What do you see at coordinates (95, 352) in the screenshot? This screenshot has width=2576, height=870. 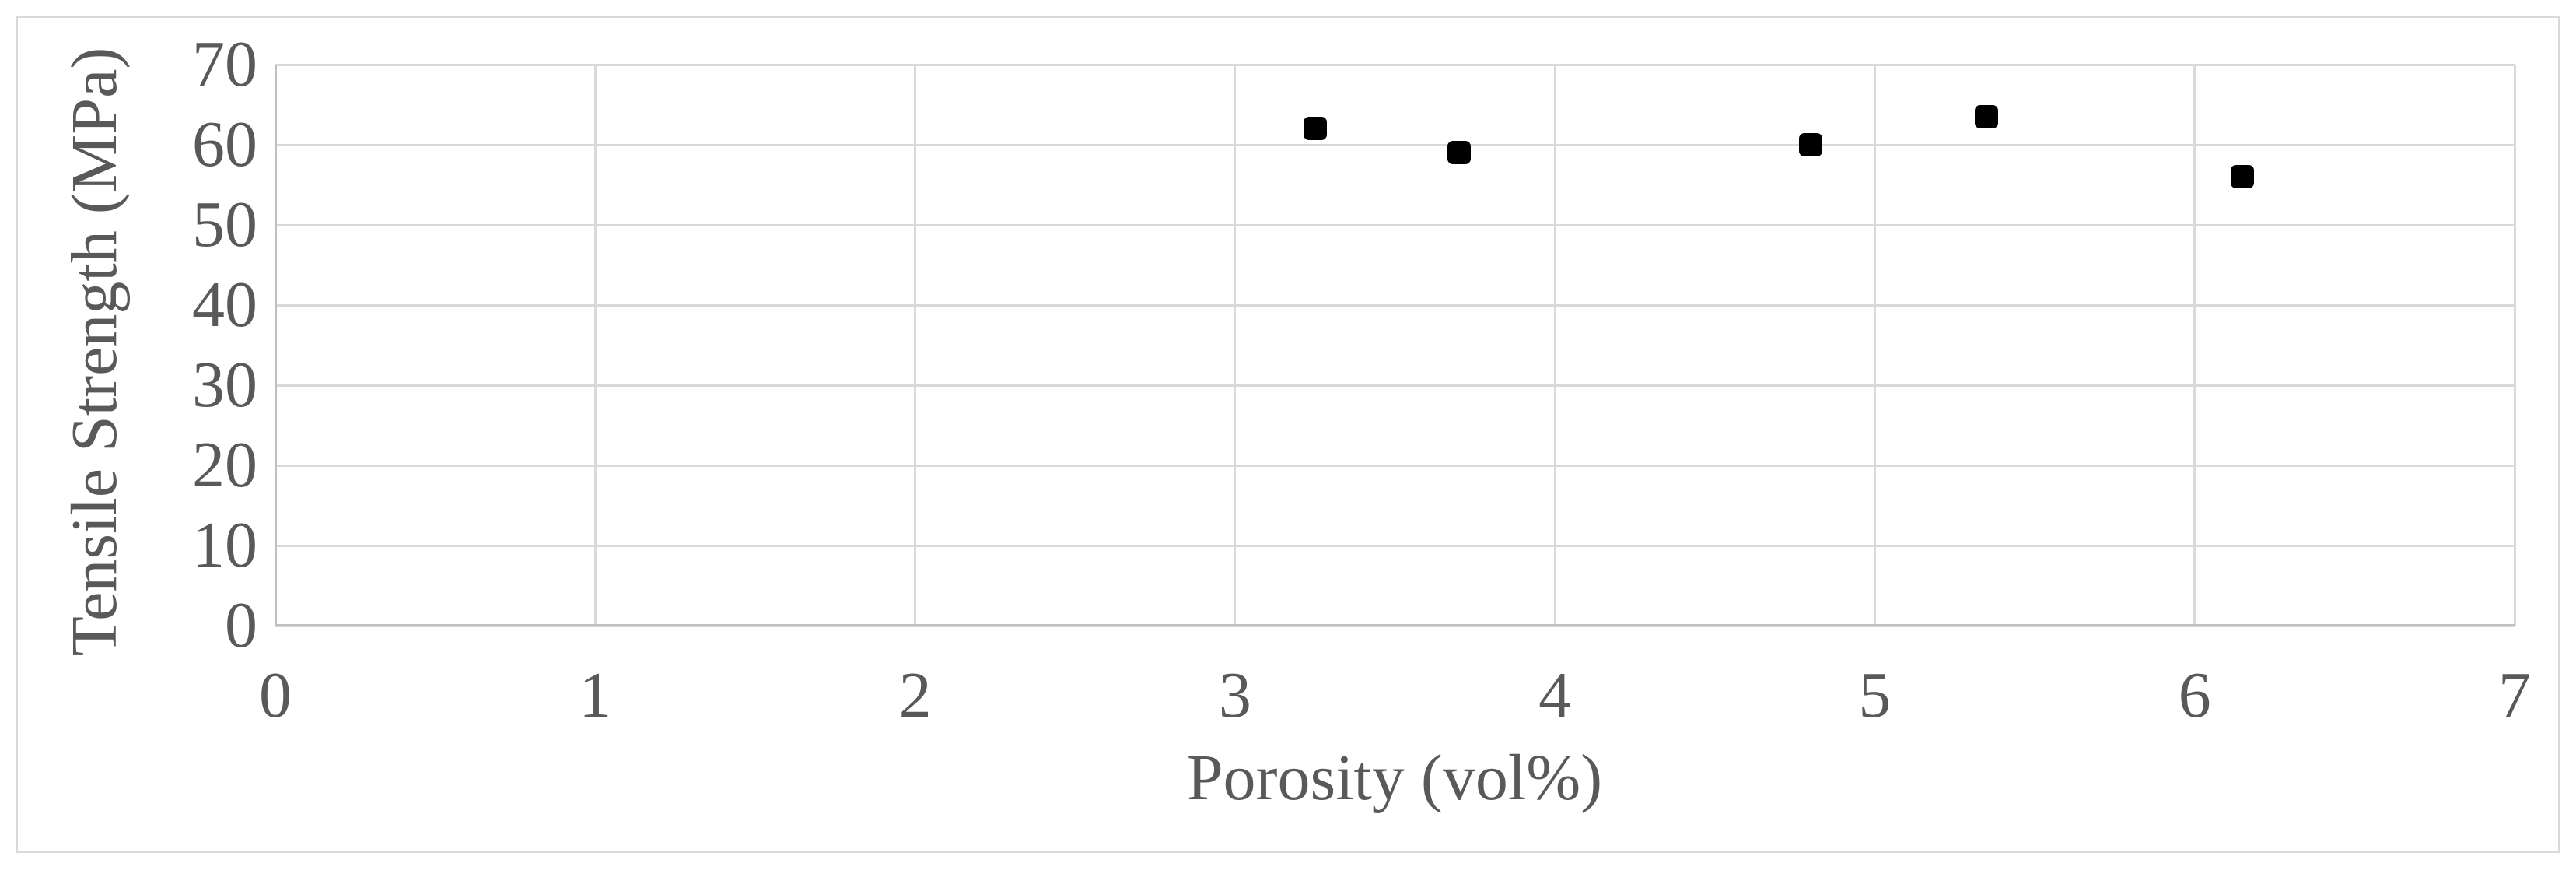 I see `y-axis-title: Tensile Strength (MPa)` at bounding box center [95, 352].